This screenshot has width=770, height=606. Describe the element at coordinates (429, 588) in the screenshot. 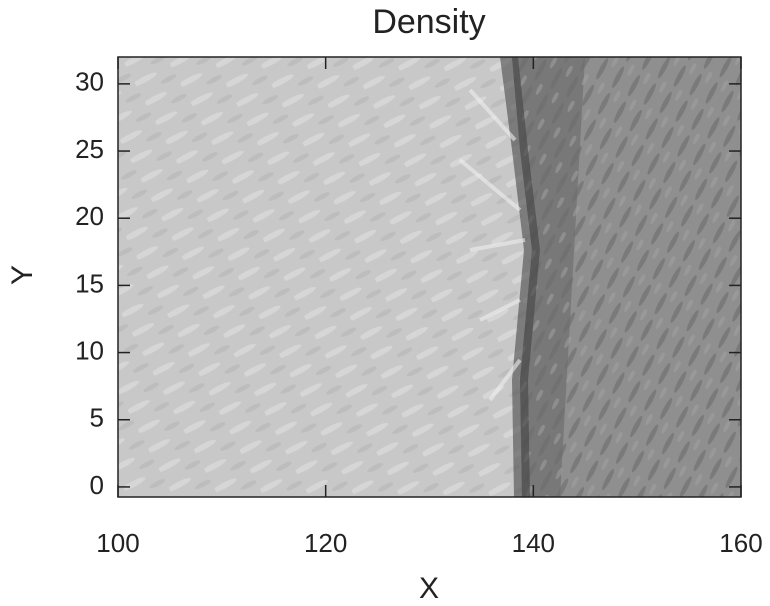

I see `x-axis-label: X` at that location.